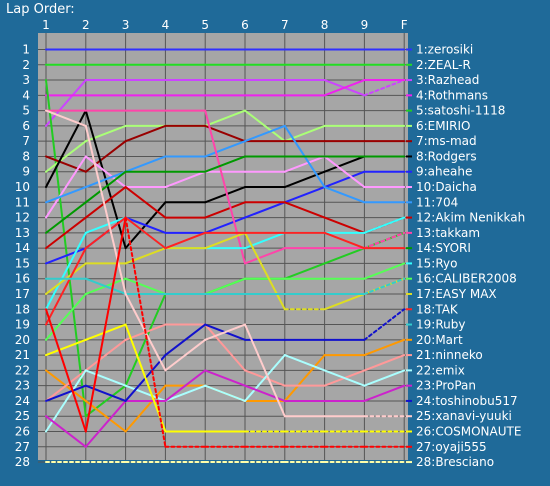  What do you see at coordinates (22, 325) in the screenshot?
I see `y-tick-label: 19` at bounding box center [22, 325].